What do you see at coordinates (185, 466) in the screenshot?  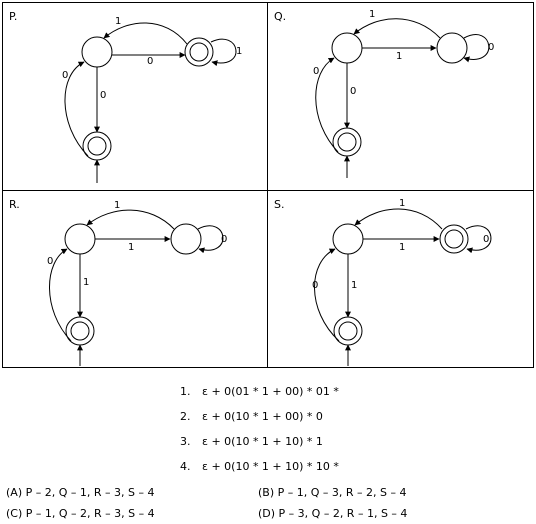 I see `expression-number: 4.` at bounding box center [185, 466].